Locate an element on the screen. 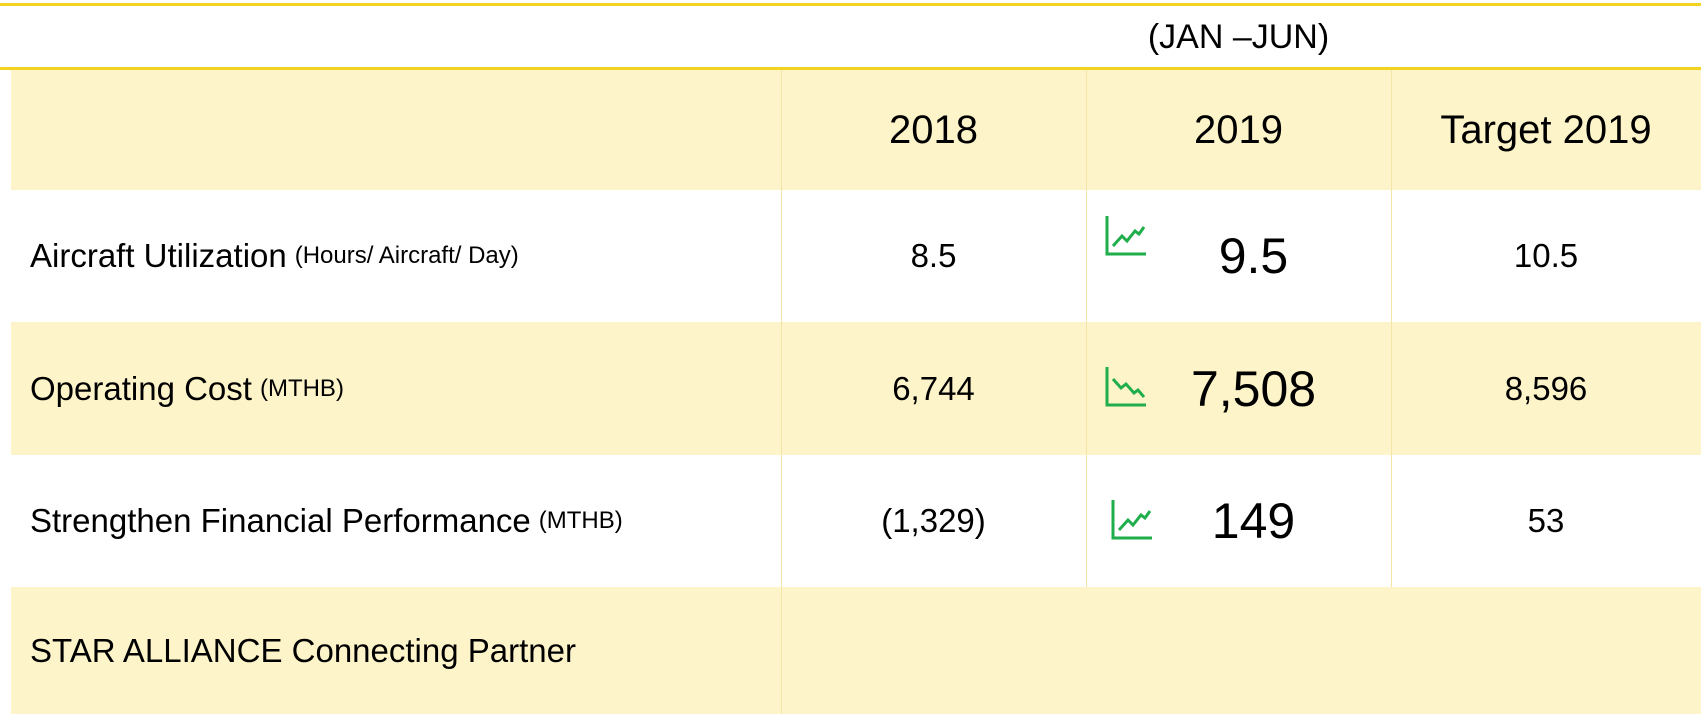  metric-unit: (Hours/ Aircraft/ Day) is located at coordinates (406, 255).